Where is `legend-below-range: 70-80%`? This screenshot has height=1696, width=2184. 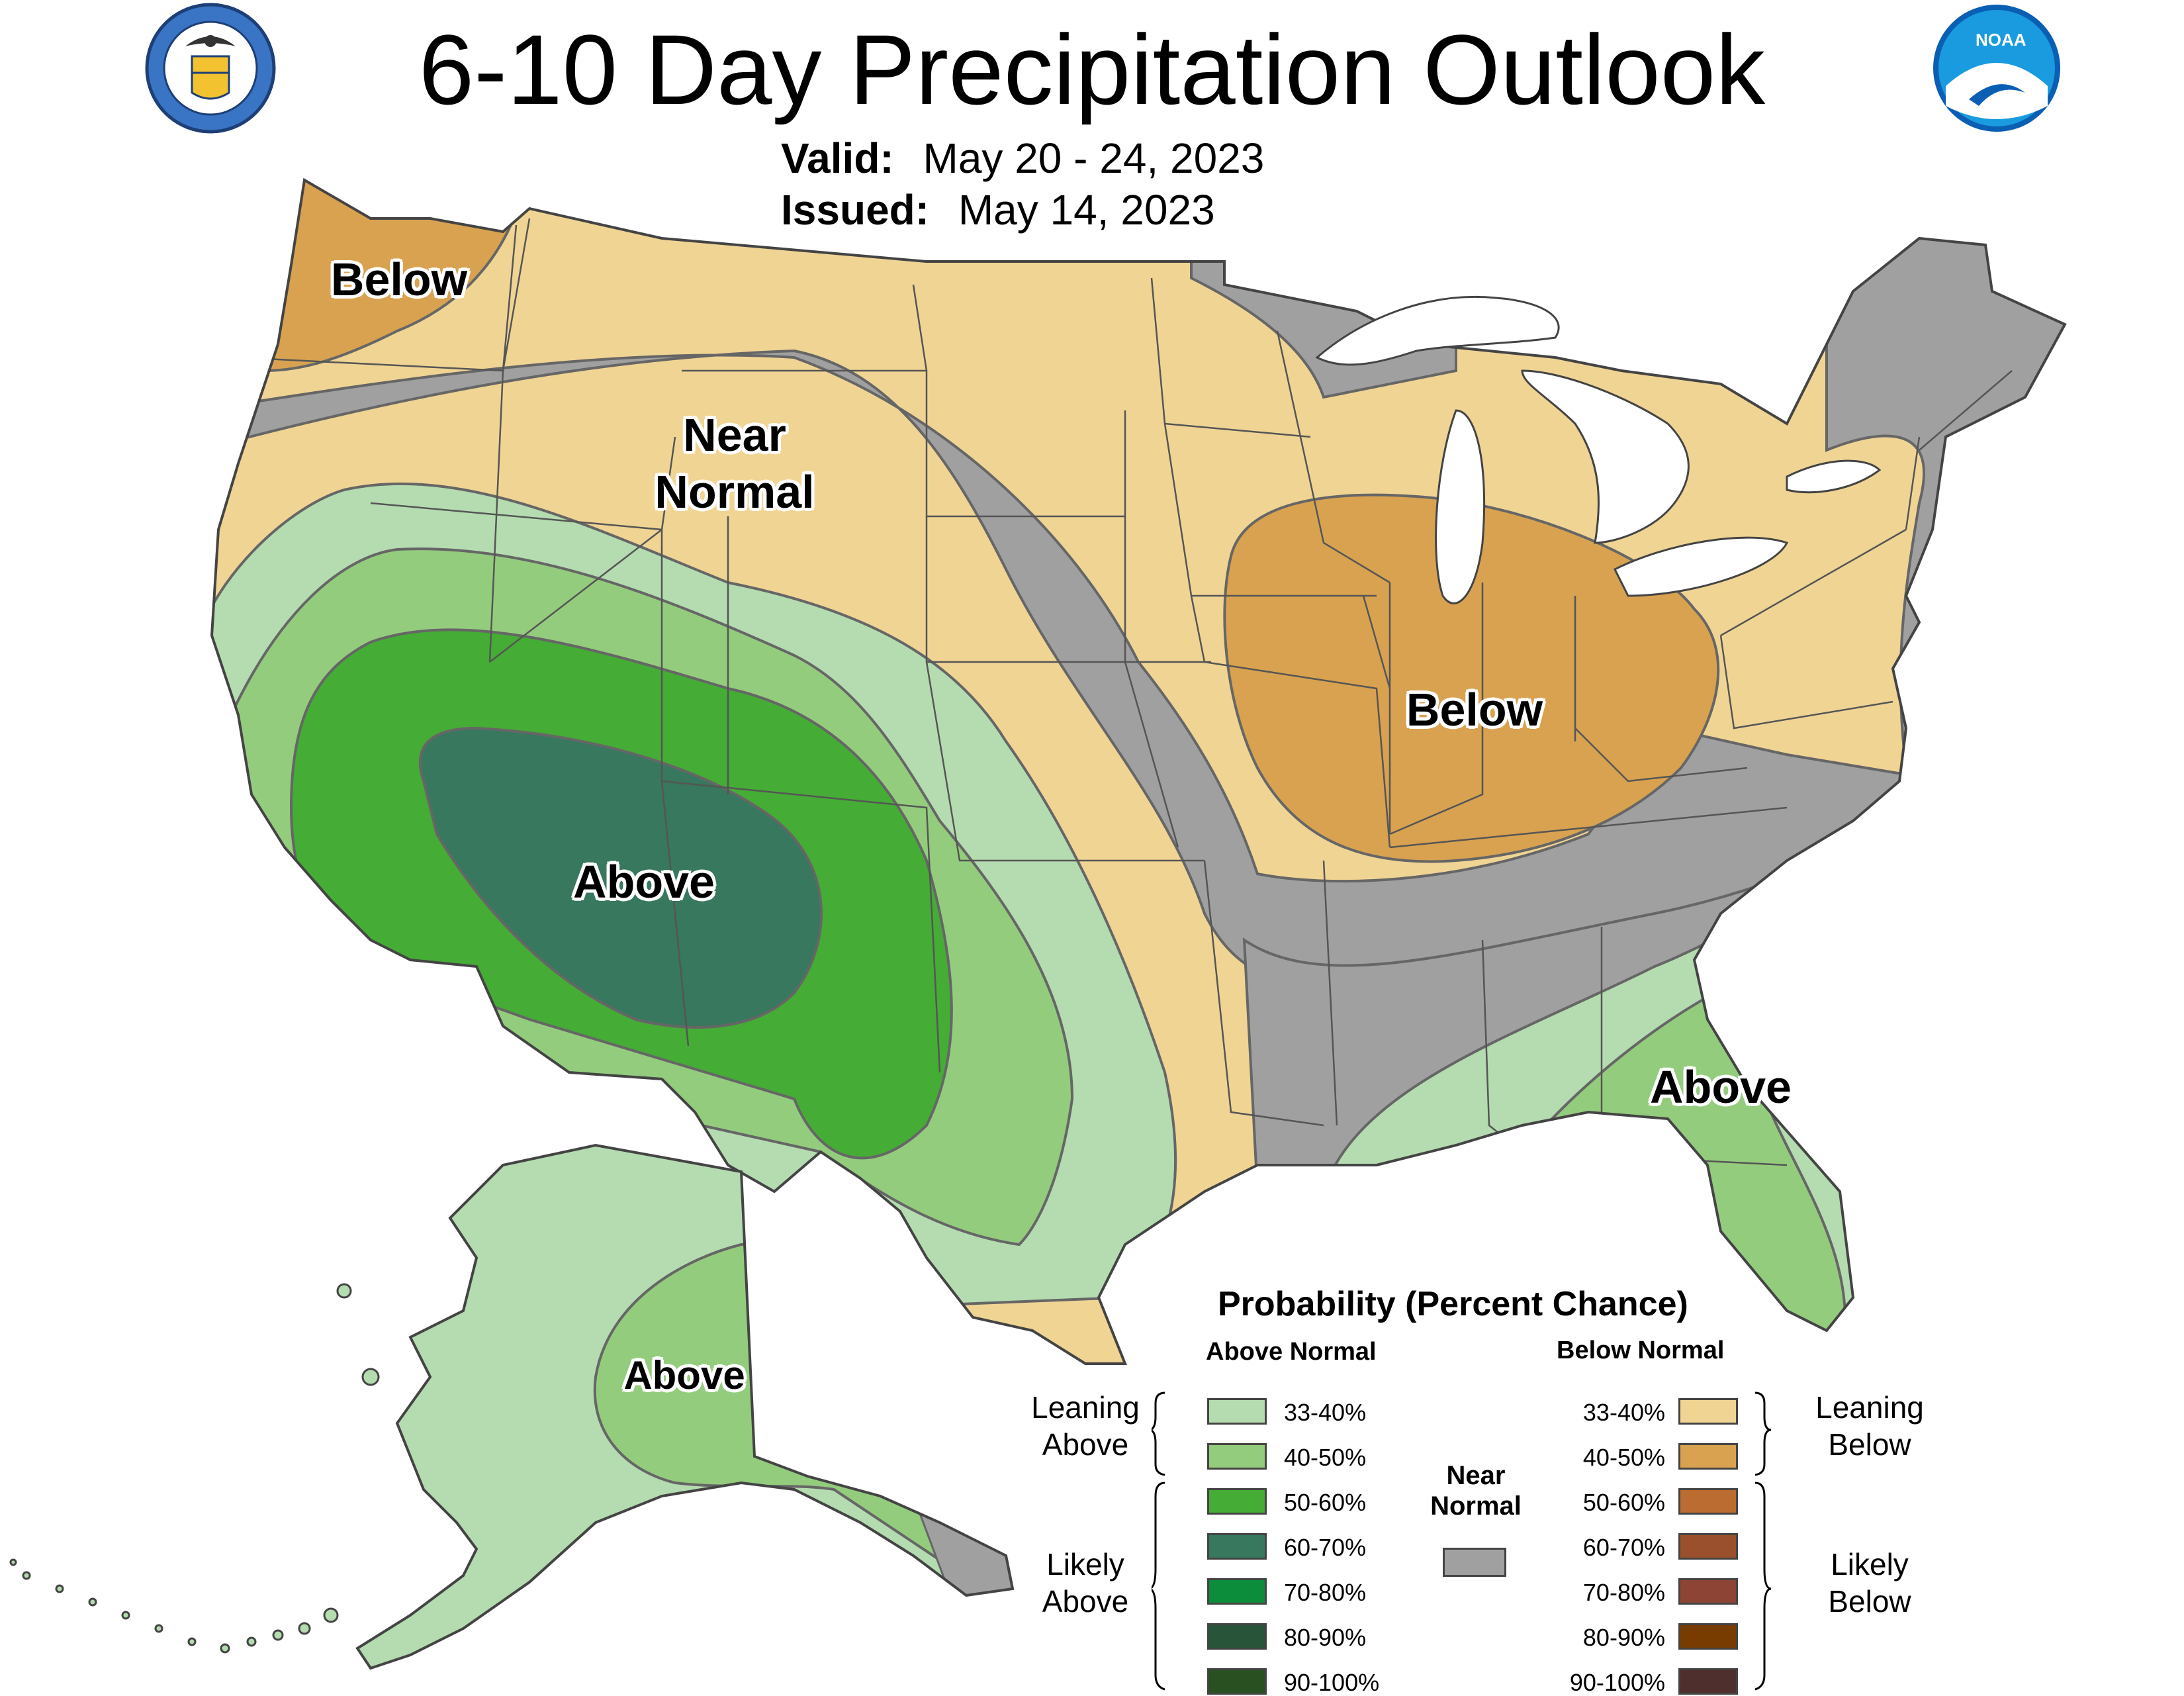 legend-below-range: 70-80% is located at coordinates (1624, 1592).